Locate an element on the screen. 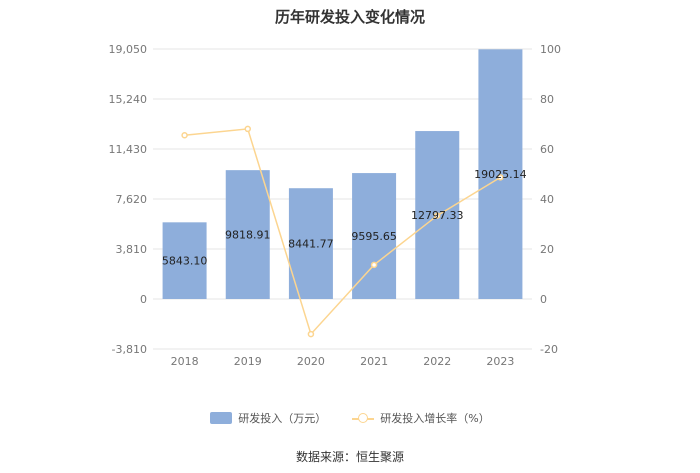 The height and width of the screenshot is (473, 700). y-left-tick-label: 0 is located at coordinates (143, 299).